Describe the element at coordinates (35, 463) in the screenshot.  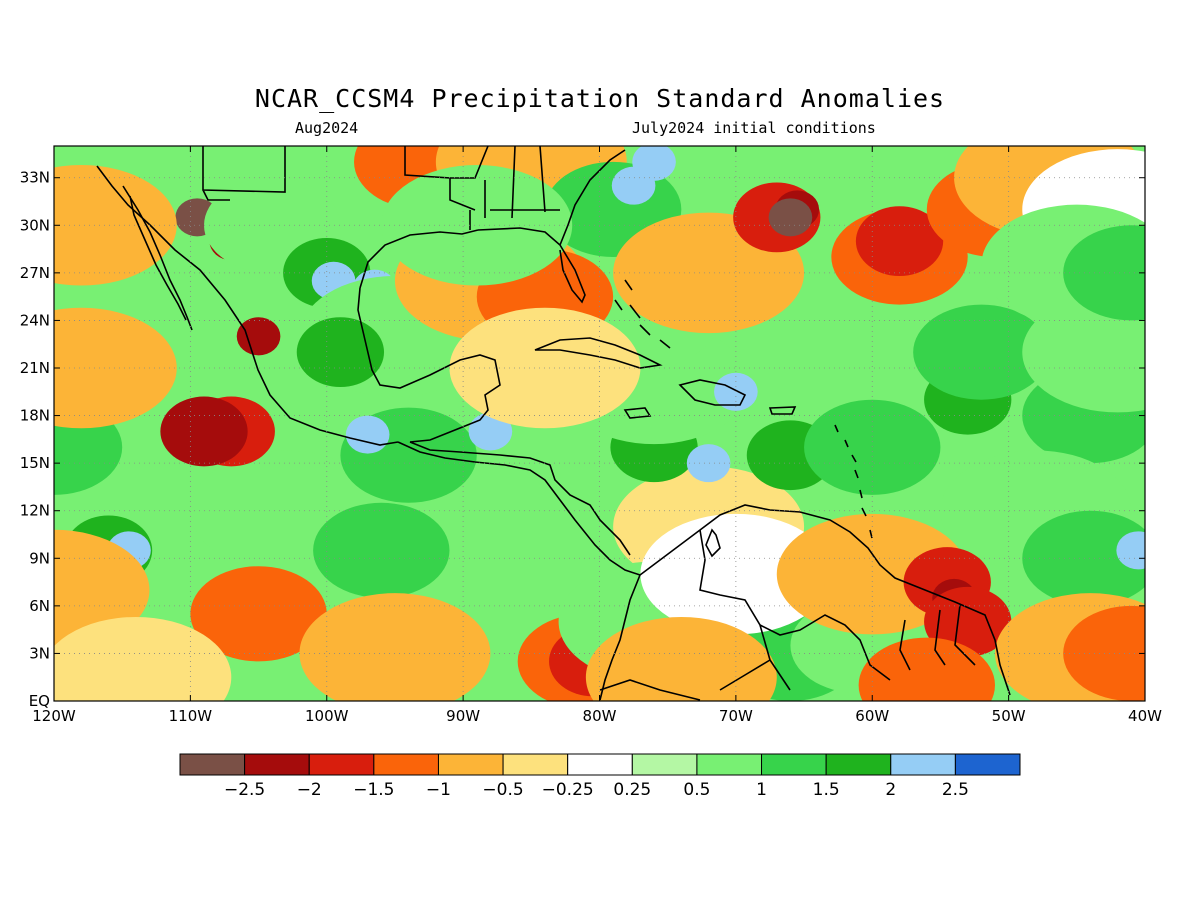
I see `lat-tick-label: 15N` at that location.